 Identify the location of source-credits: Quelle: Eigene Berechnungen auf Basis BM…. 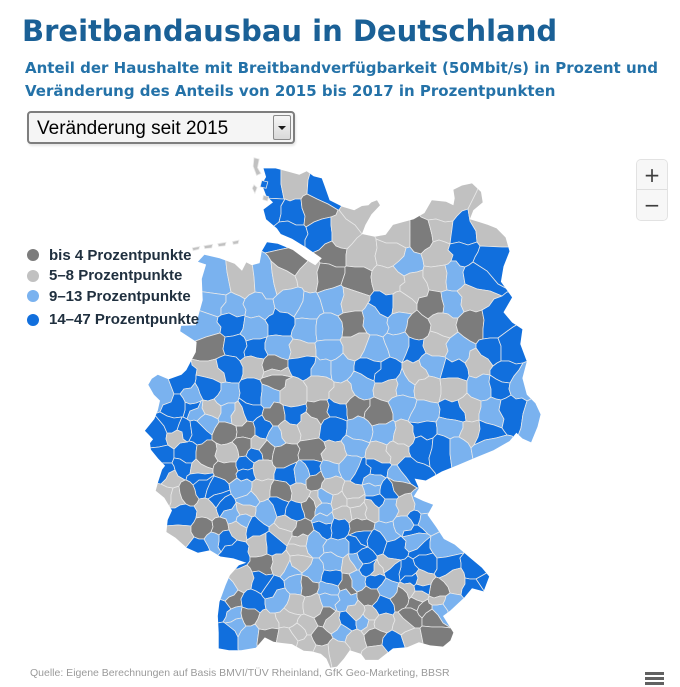
(240, 673).